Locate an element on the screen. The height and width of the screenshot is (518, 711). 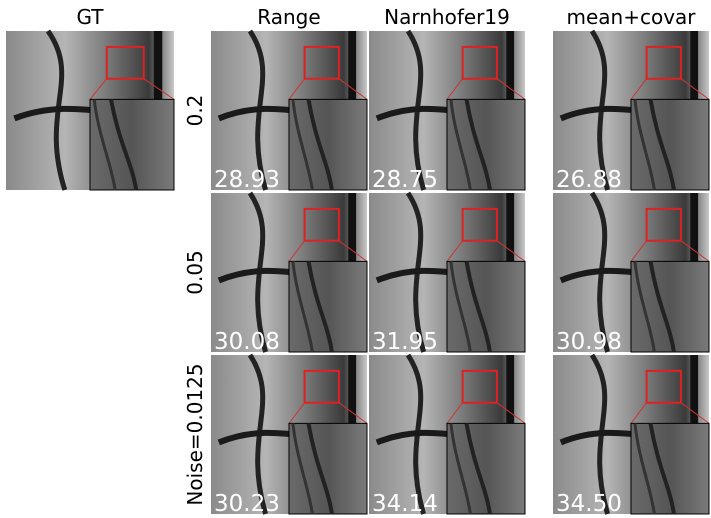
column-header: Narnhofer19 is located at coordinates (447, 17).